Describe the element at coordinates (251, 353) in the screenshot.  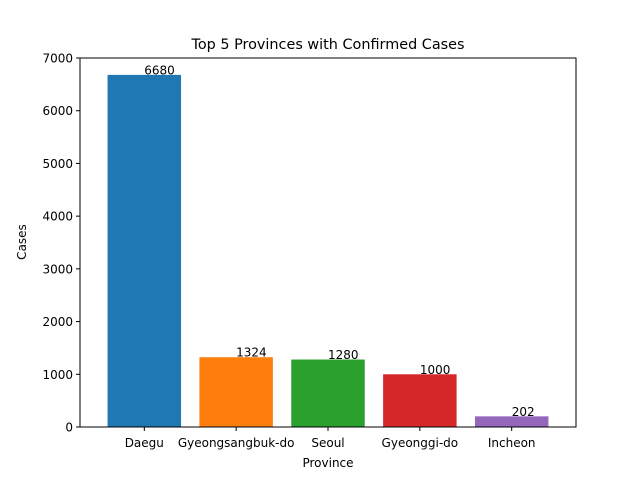
I see `data-label: 1324` at that location.